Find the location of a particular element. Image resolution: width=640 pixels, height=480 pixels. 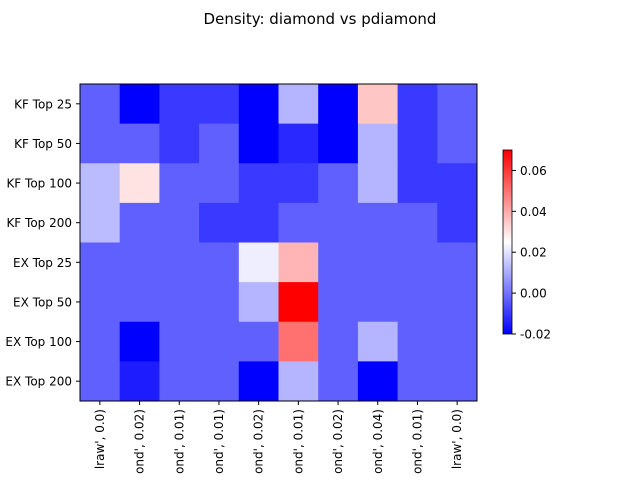

y-tick-label: KF Top 100 is located at coordinates (39, 184).